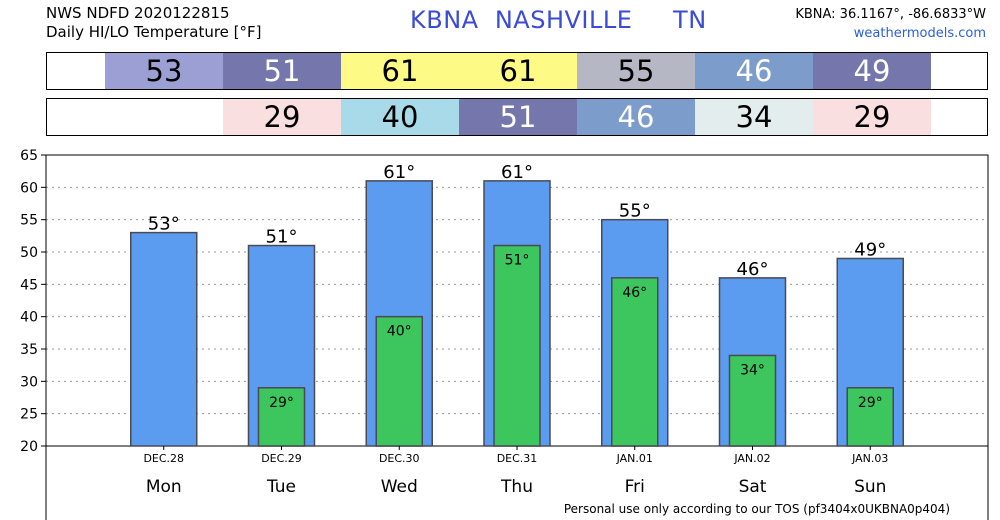  What do you see at coordinates (634, 458) in the screenshot?
I see `x-date-label: JAN.01` at bounding box center [634, 458].